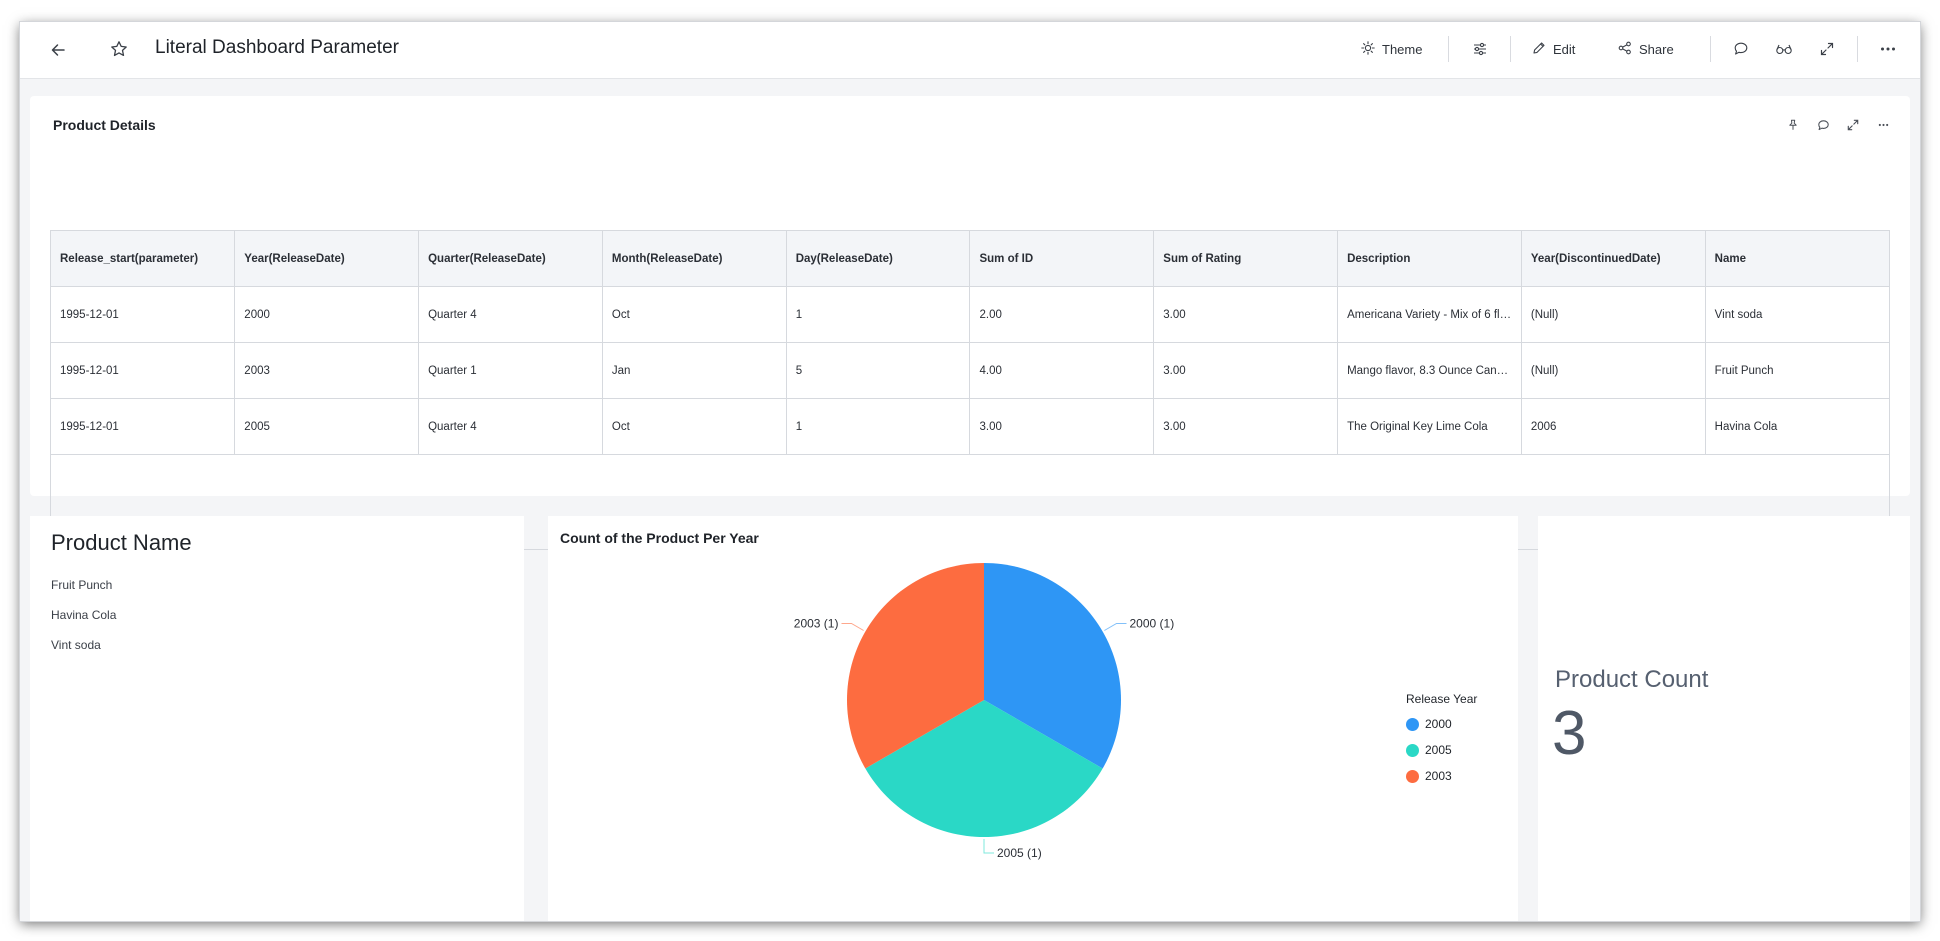 The height and width of the screenshot is (941, 1940). I want to click on column-header: Release_start(parameter), so click(143, 259).